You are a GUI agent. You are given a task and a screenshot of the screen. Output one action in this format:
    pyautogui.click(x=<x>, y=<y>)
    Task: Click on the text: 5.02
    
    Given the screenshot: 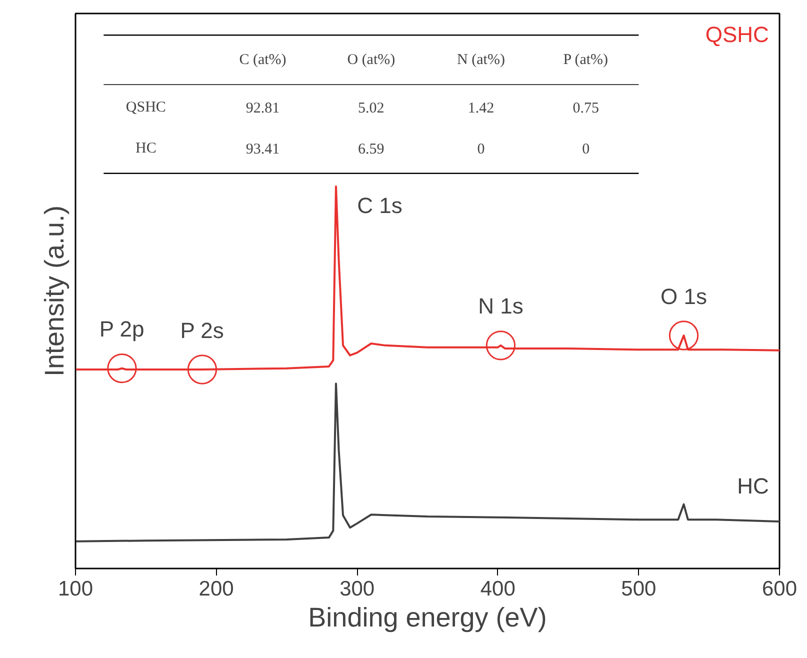 What is the action you would take?
    pyautogui.click(x=371, y=108)
    